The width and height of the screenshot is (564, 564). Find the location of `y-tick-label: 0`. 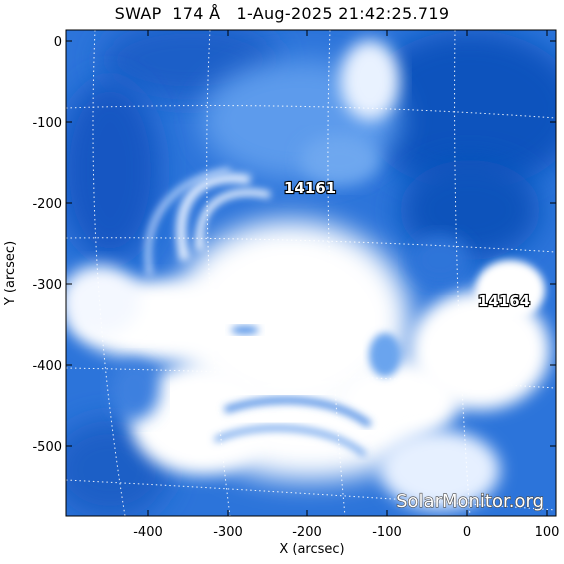

y-tick-label: 0 is located at coordinates (58, 42).